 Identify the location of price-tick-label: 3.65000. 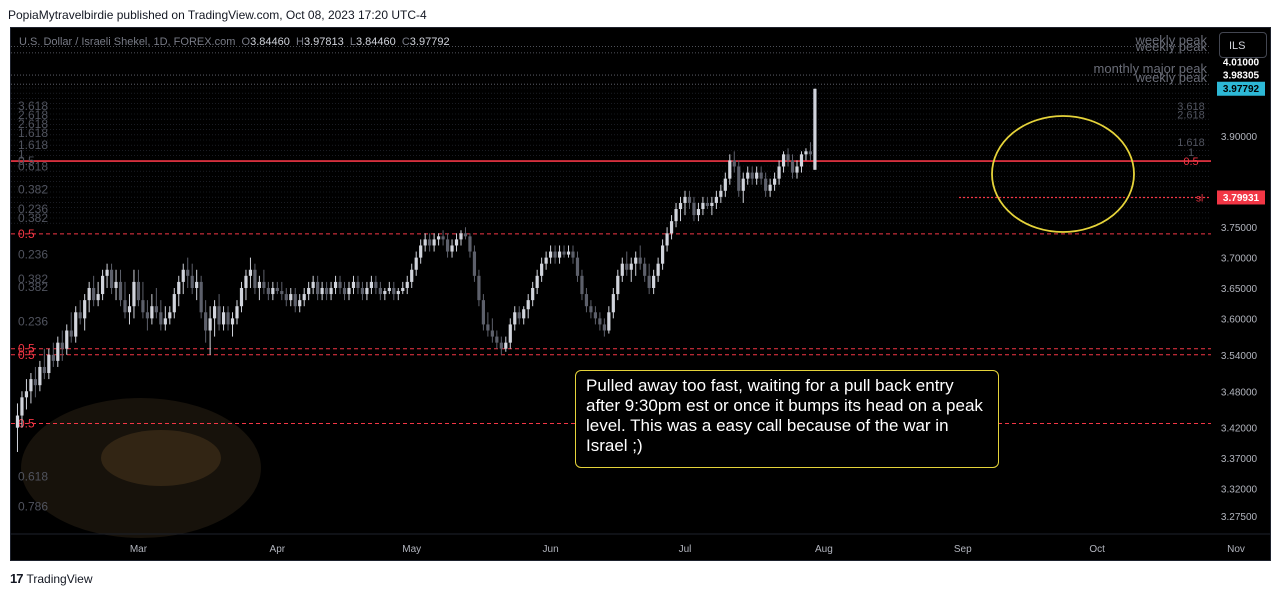
(1239, 289).